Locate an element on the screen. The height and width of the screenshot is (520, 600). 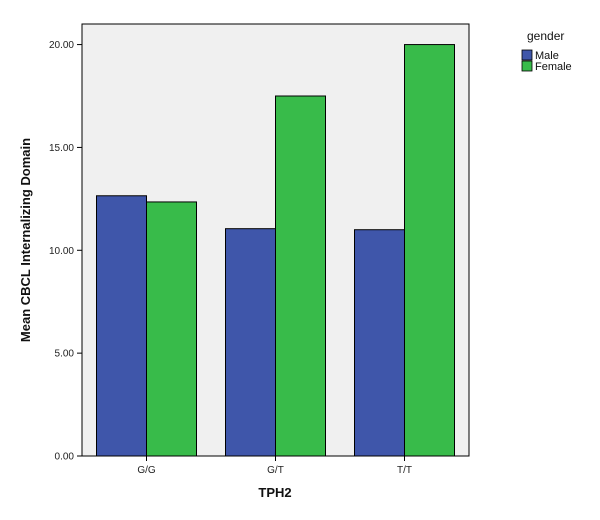
bar-female-GT is located at coordinates (300, 276).